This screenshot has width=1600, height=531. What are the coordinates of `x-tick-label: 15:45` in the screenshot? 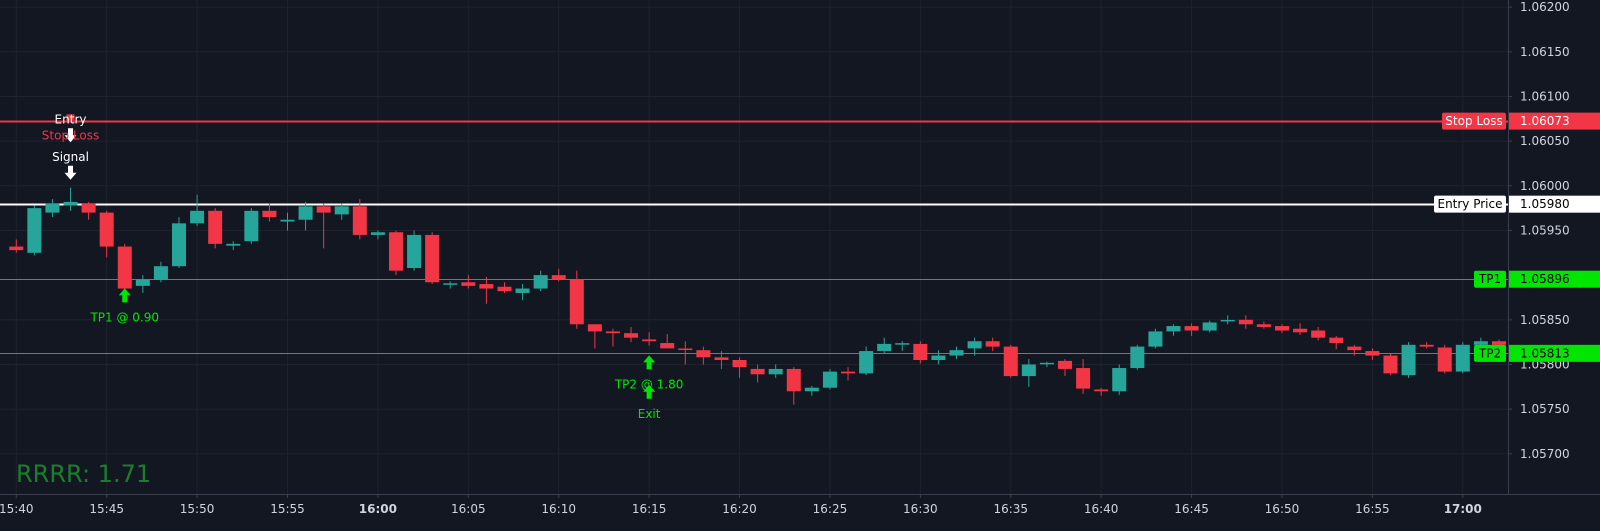 It's located at (106, 509).